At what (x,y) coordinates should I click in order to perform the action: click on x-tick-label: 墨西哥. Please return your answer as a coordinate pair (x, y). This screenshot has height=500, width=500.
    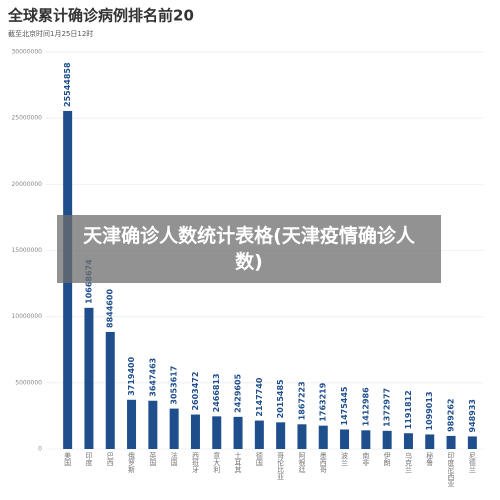
    Looking at the image, I should click on (323, 462).